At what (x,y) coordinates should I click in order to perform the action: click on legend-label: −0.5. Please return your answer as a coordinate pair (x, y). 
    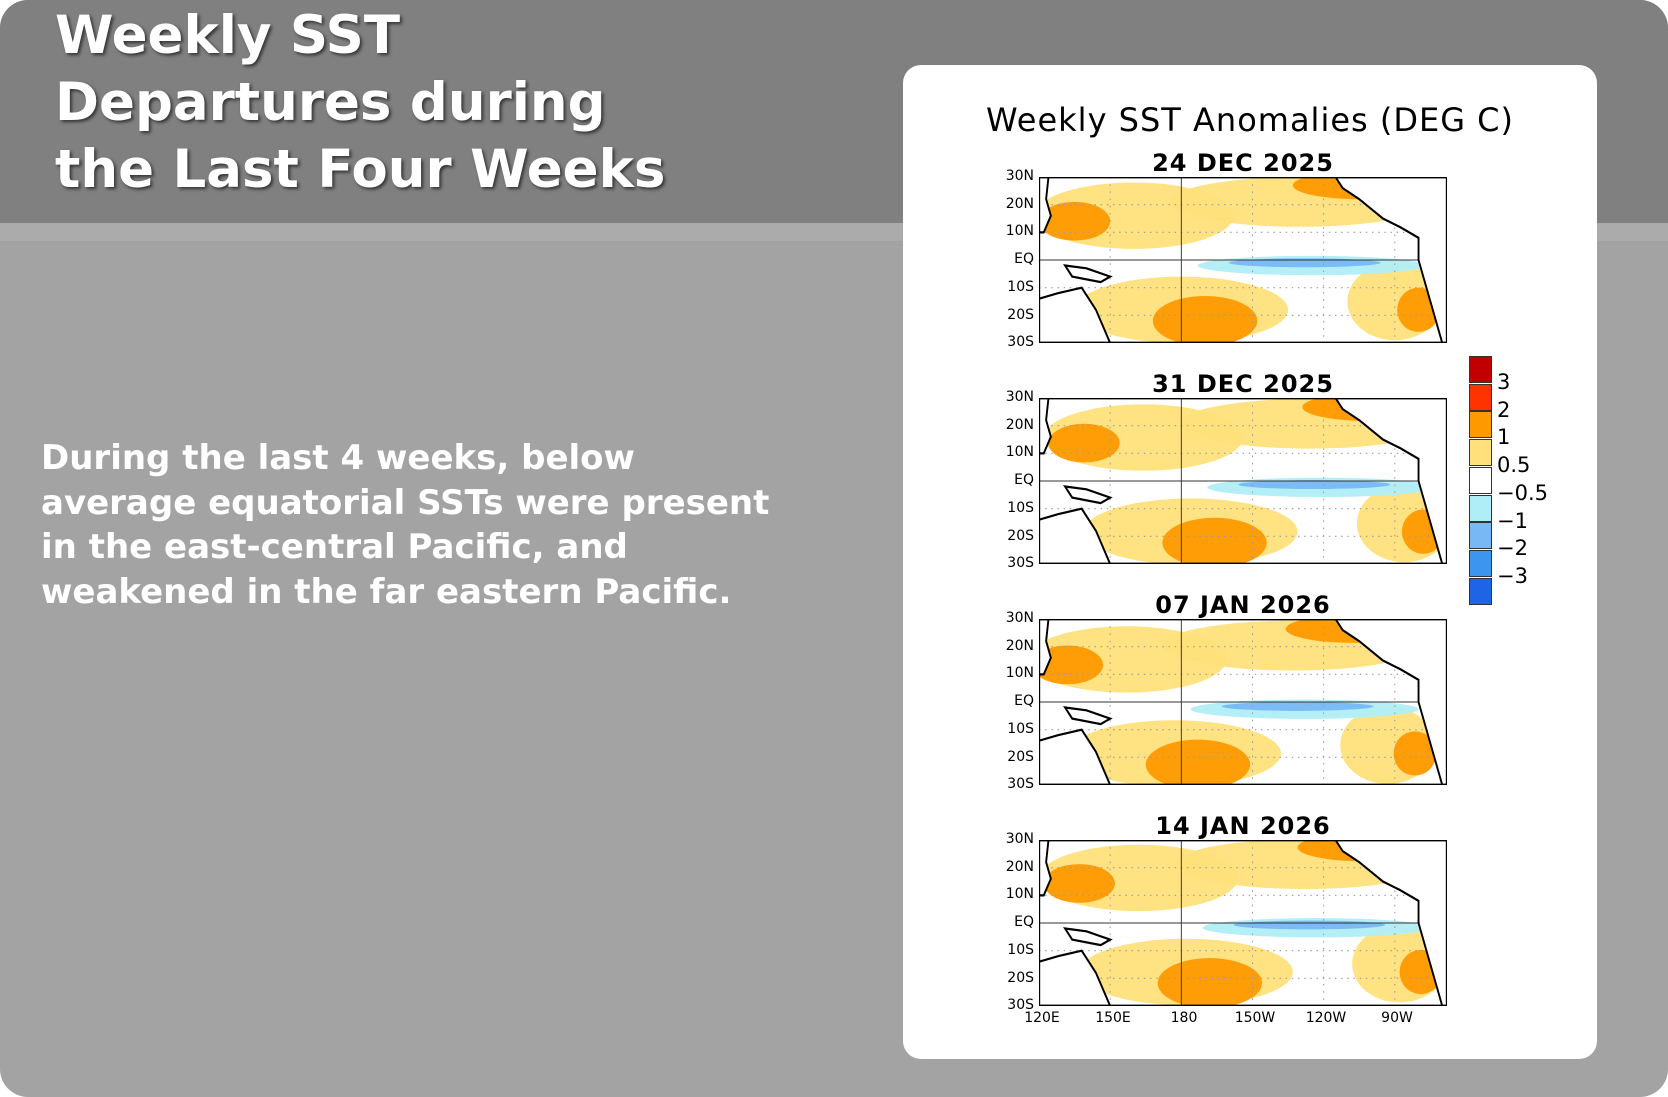
    Looking at the image, I should click on (1522, 492).